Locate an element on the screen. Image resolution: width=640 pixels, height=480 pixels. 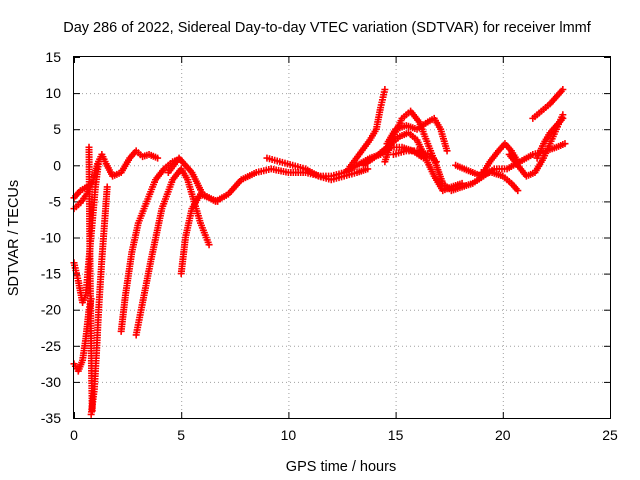
y-tick-label: 15 is located at coordinates (53, 57).